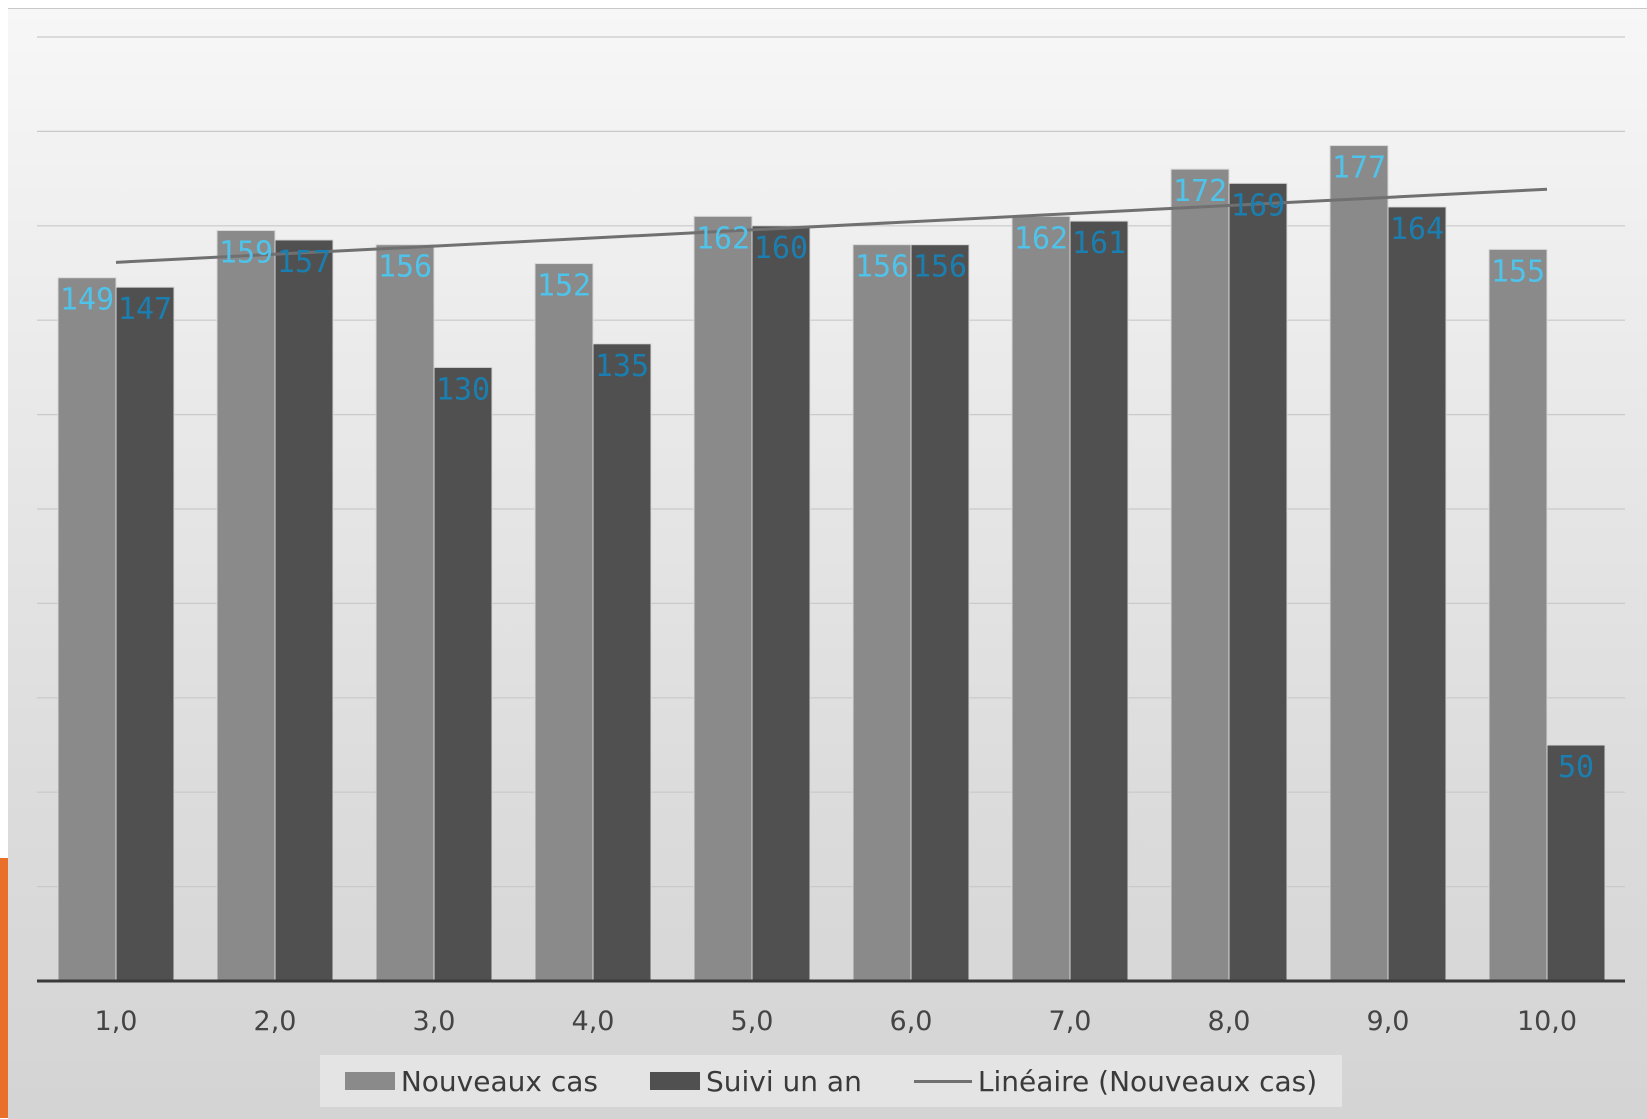 The image size is (1647, 1119). I want to click on legend-item-nouveaux-cas: Nouveaux cas, so click(471, 1081).